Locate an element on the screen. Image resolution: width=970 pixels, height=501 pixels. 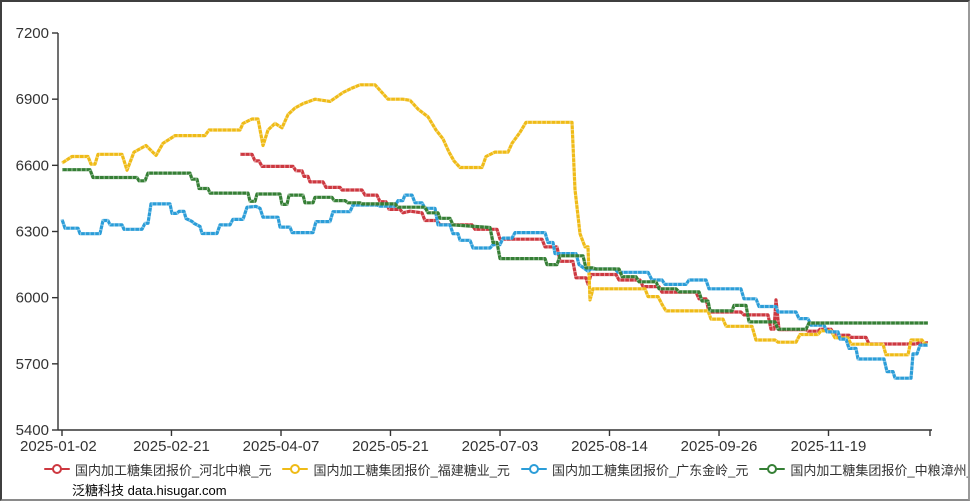
y-axis-label: 6300 is located at coordinates (32, 232).